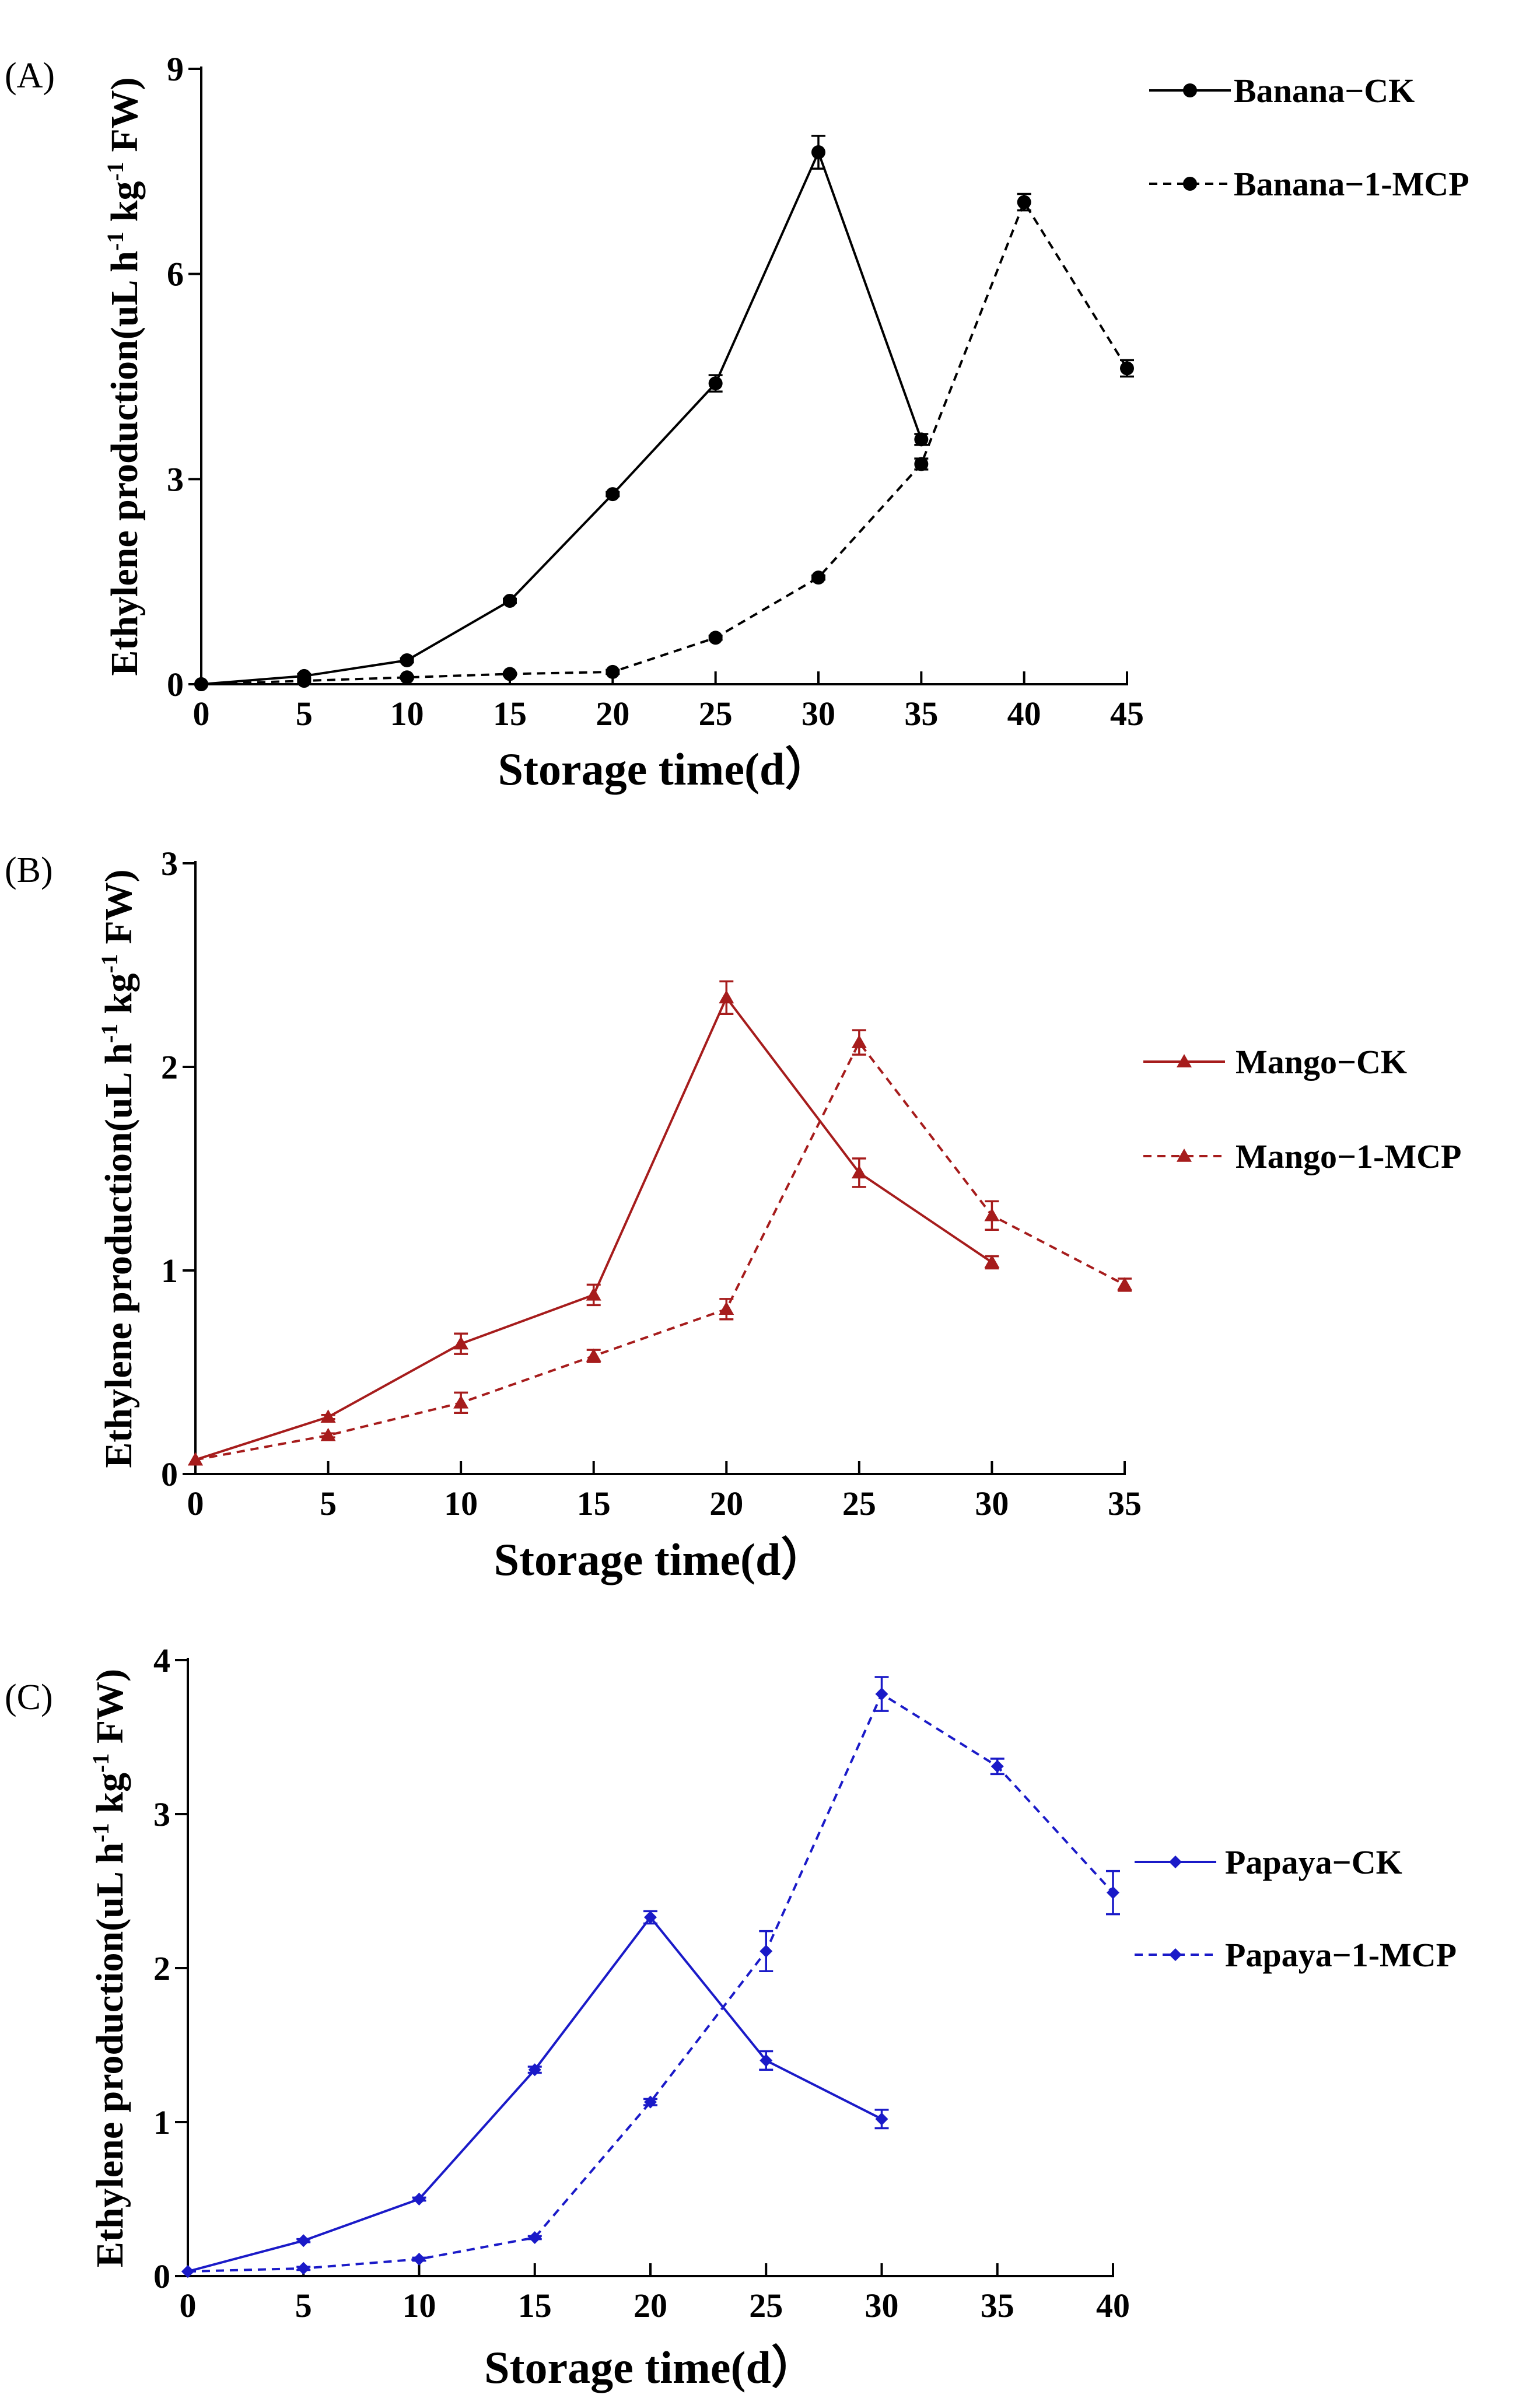 This screenshot has height=2398, width=1540. What do you see at coordinates (161, 1814) in the screenshot?
I see `y-tick-label: 3` at bounding box center [161, 1814].